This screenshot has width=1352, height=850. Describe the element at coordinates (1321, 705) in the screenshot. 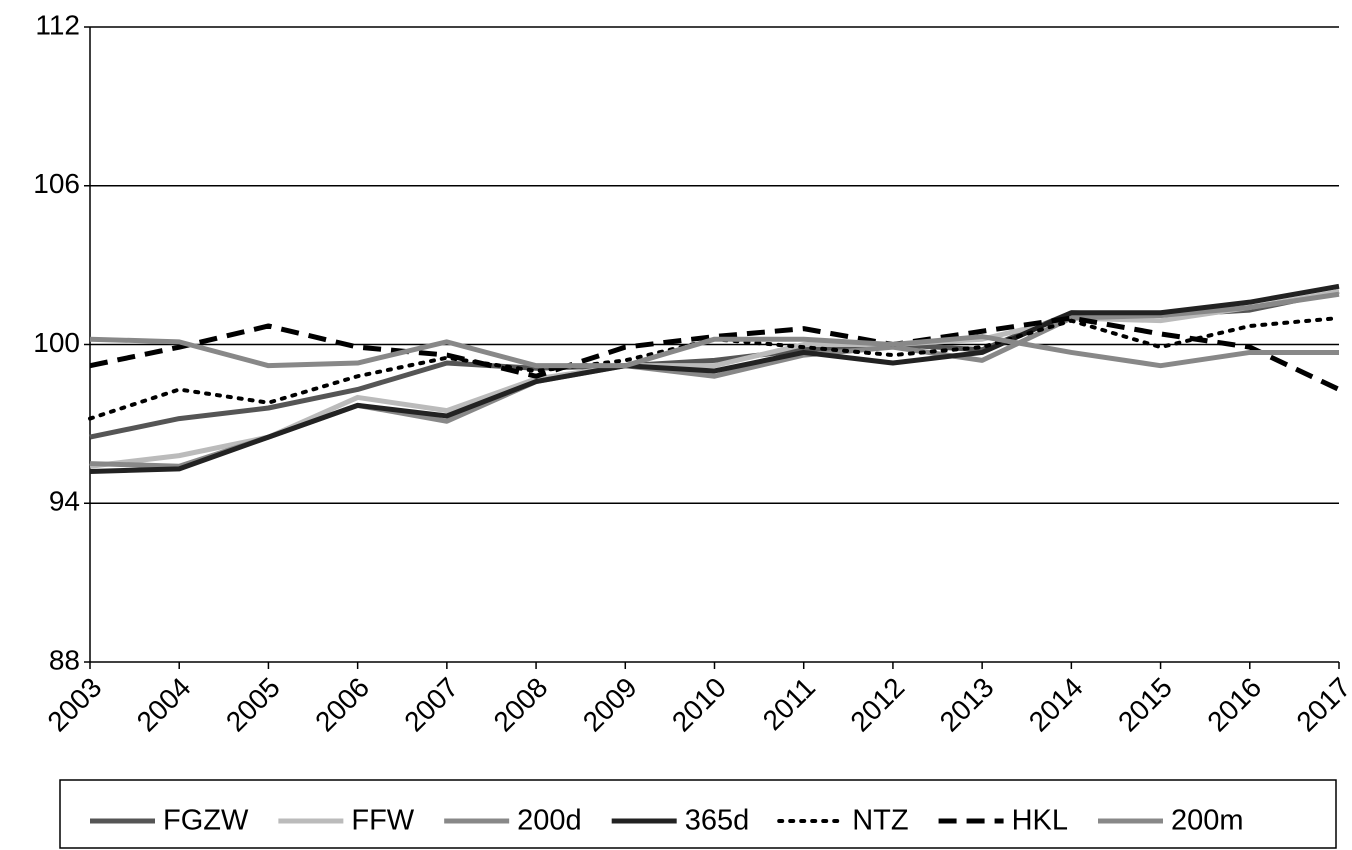

I see `x-tick-label: 2017` at that location.